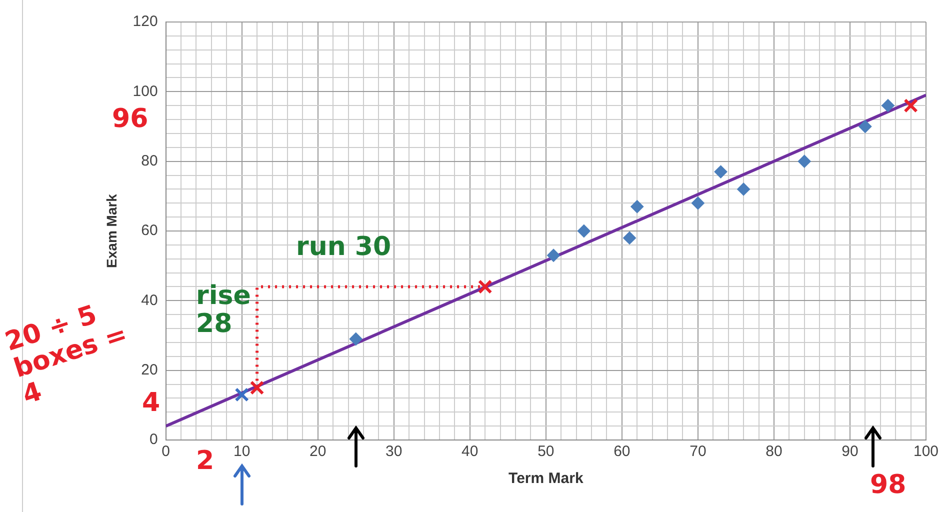 The image size is (946, 512). I want to click on x-tick-label: 20, so click(318, 451).